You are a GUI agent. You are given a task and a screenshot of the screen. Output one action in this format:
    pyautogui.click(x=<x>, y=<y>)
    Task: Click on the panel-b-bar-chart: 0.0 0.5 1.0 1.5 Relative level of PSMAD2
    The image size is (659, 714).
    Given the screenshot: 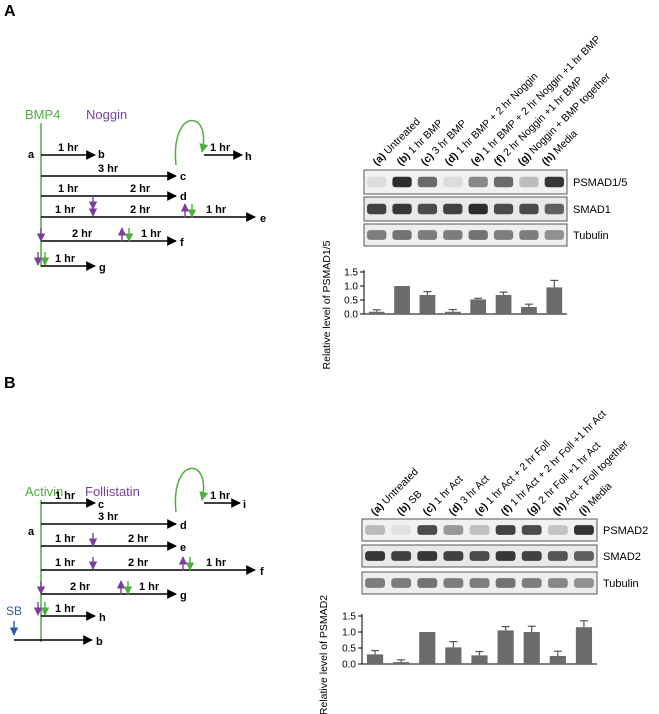 What is the action you would take?
    pyautogui.click(x=457, y=654)
    